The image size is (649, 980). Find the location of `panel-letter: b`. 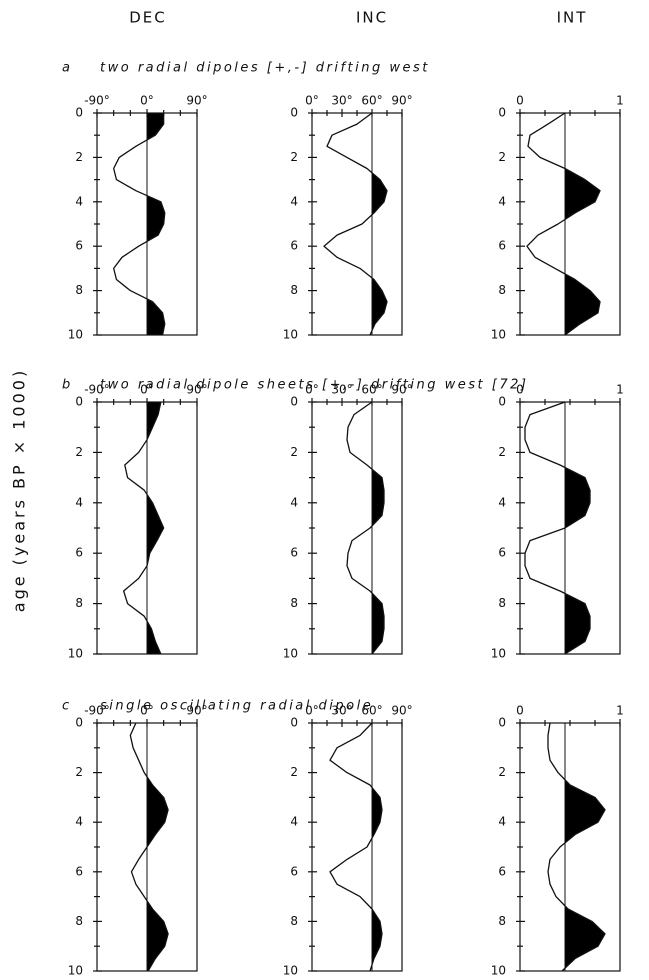

panel-letter: b is located at coordinates (67, 385).